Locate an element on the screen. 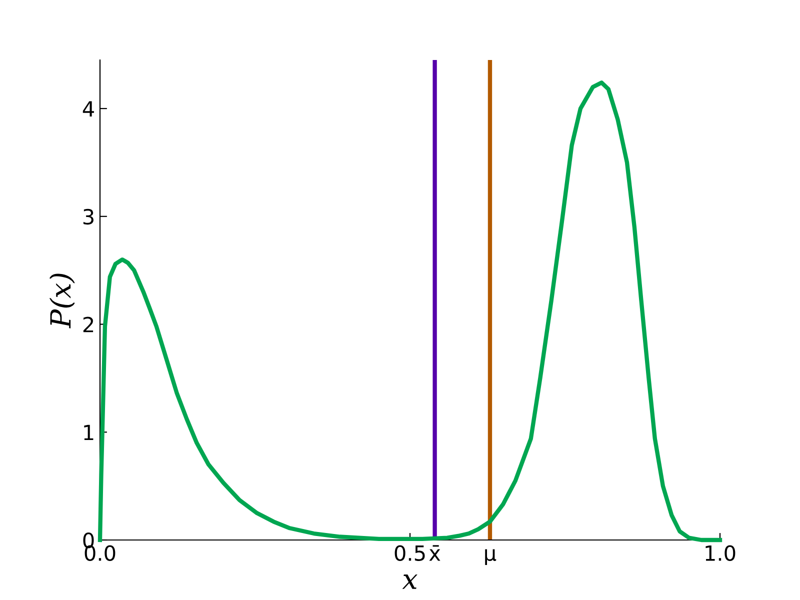 Image resolution: width=800 pixels, height=600 pixels. y-tick-label: 2 is located at coordinates (88, 324).